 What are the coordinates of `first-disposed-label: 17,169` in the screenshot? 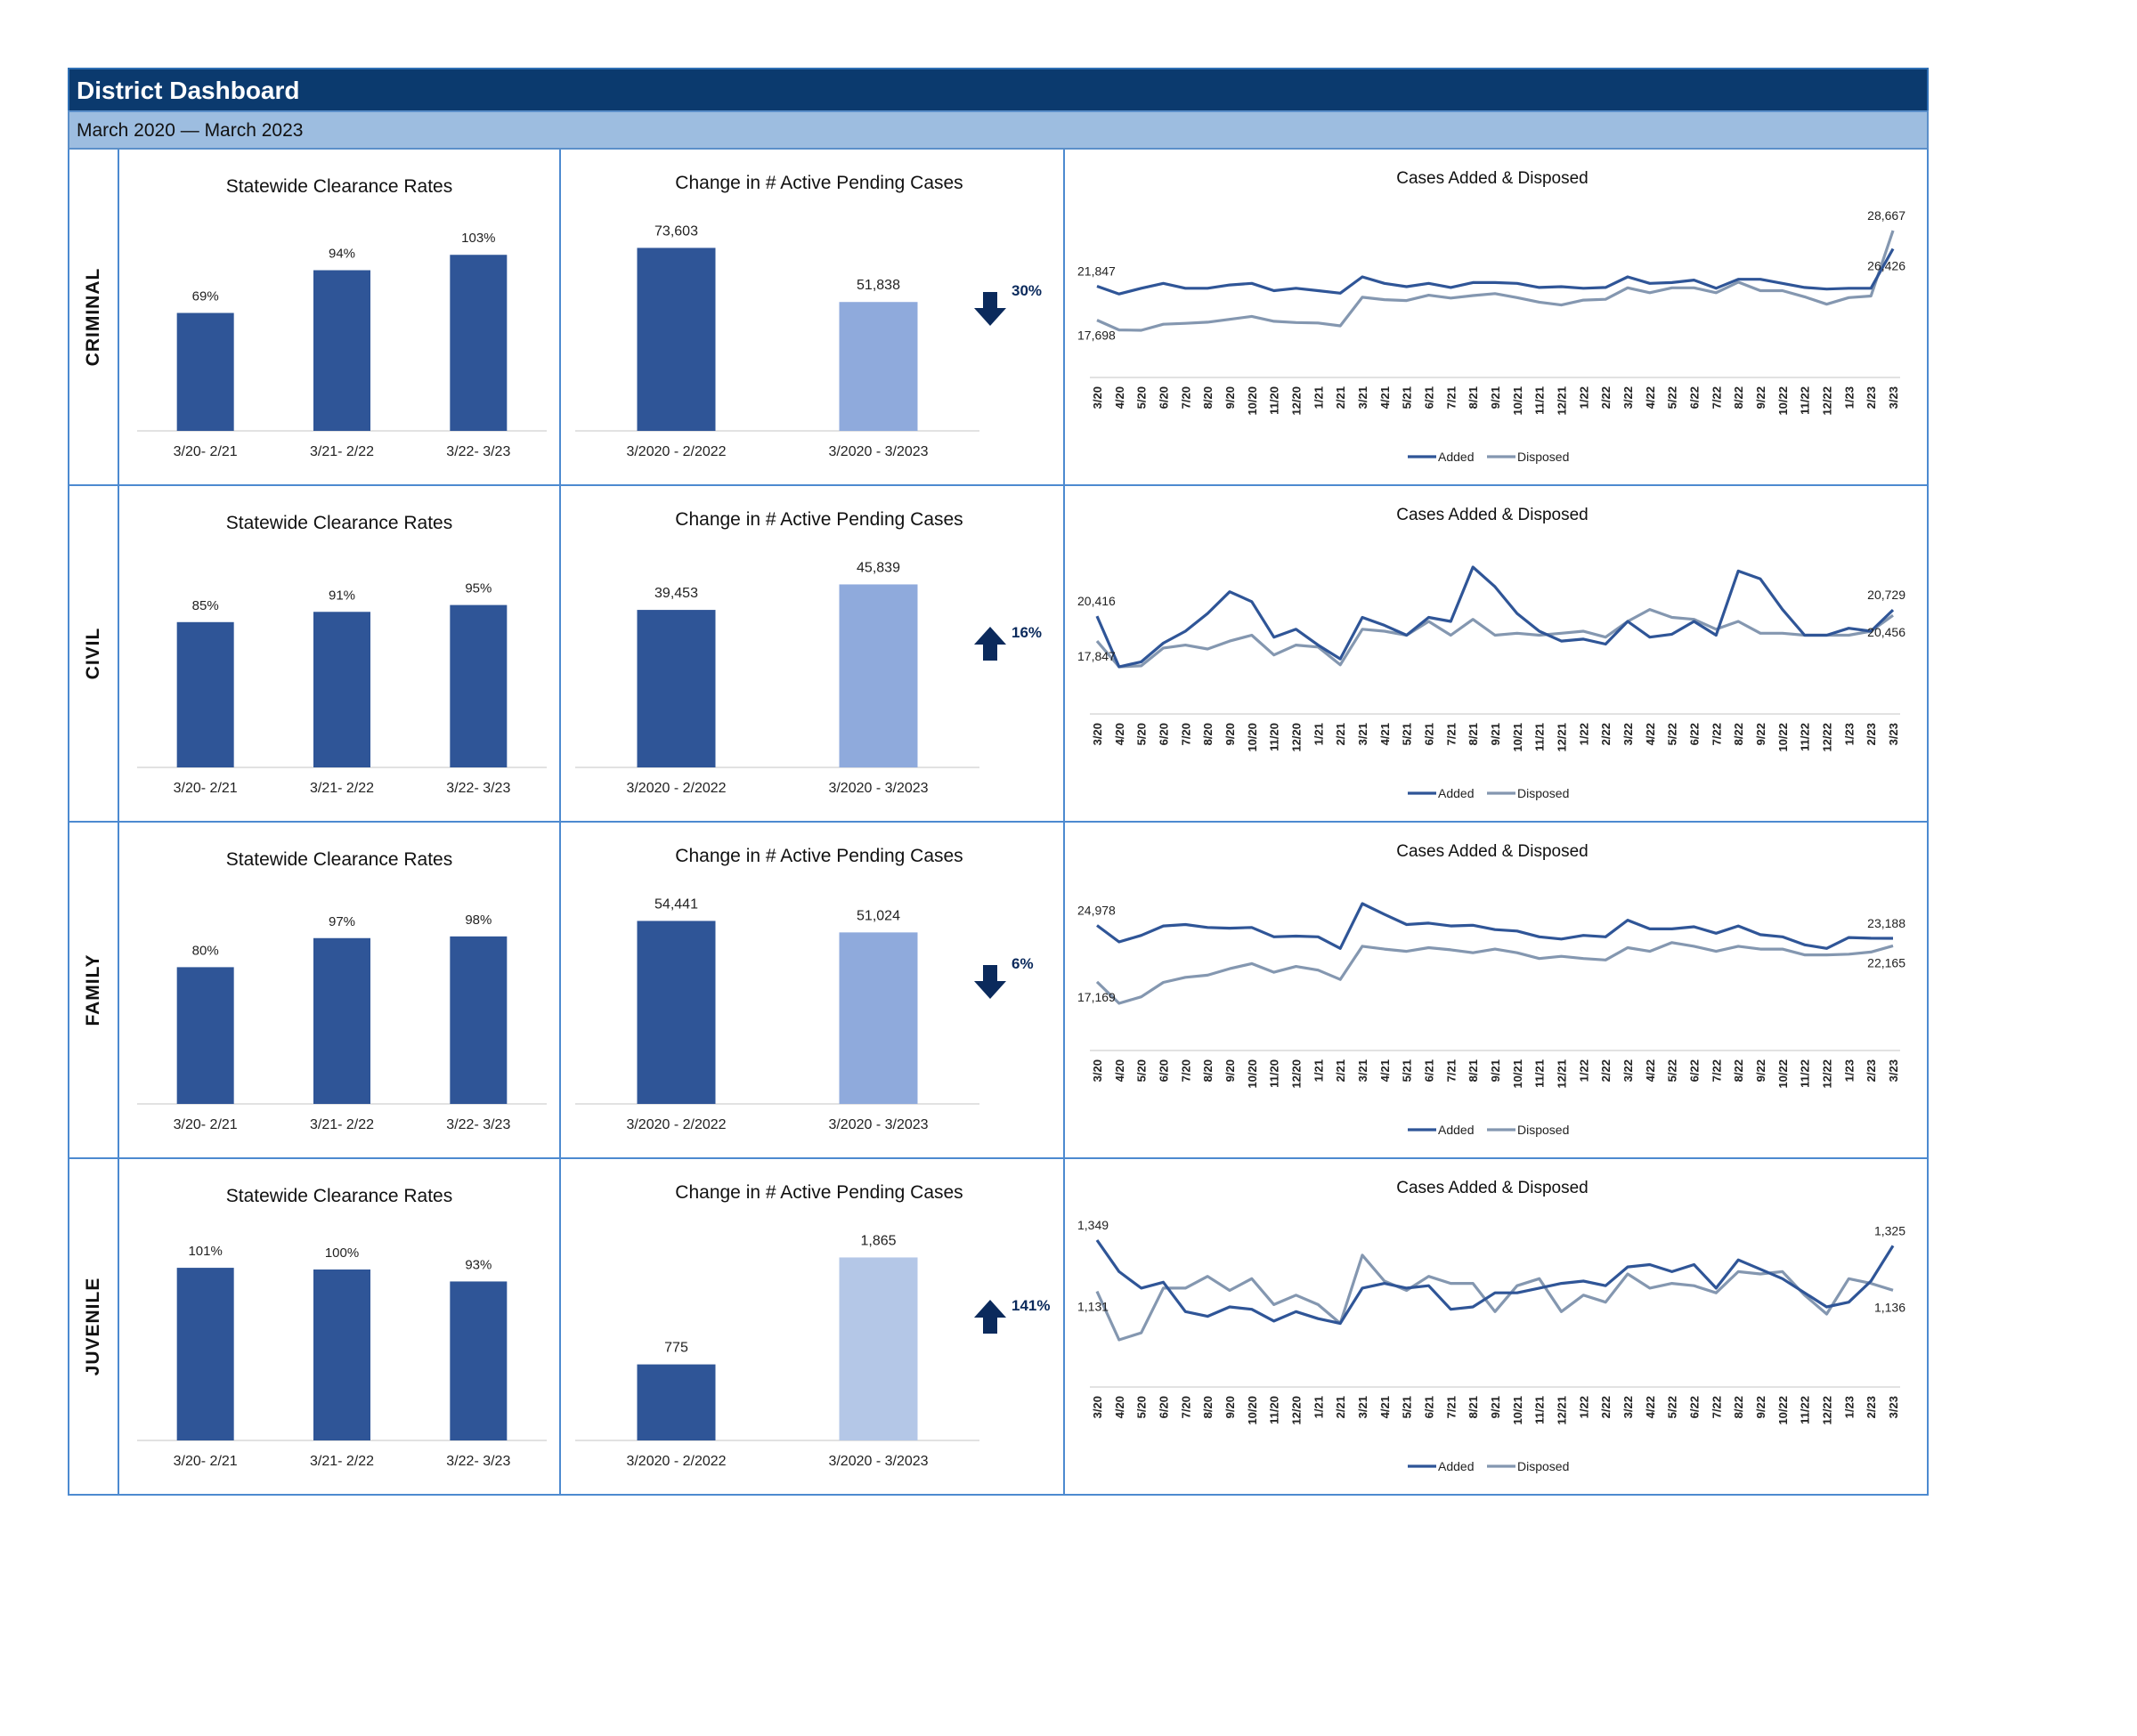 It's located at (1096, 997).